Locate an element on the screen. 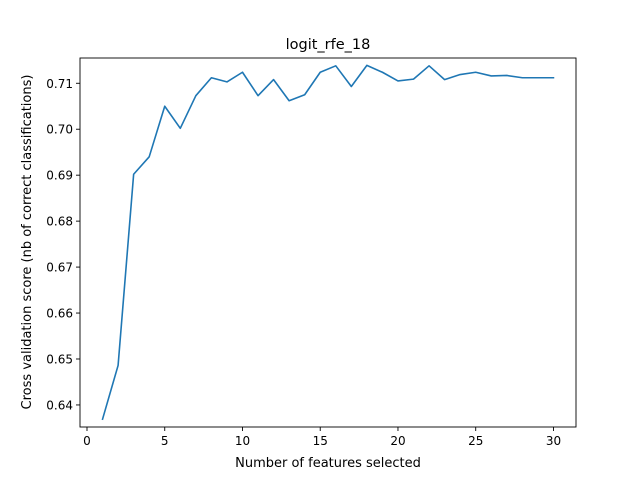 This screenshot has height=480, width=640. x-tick-label: 15 is located at coordinates (320, 441).